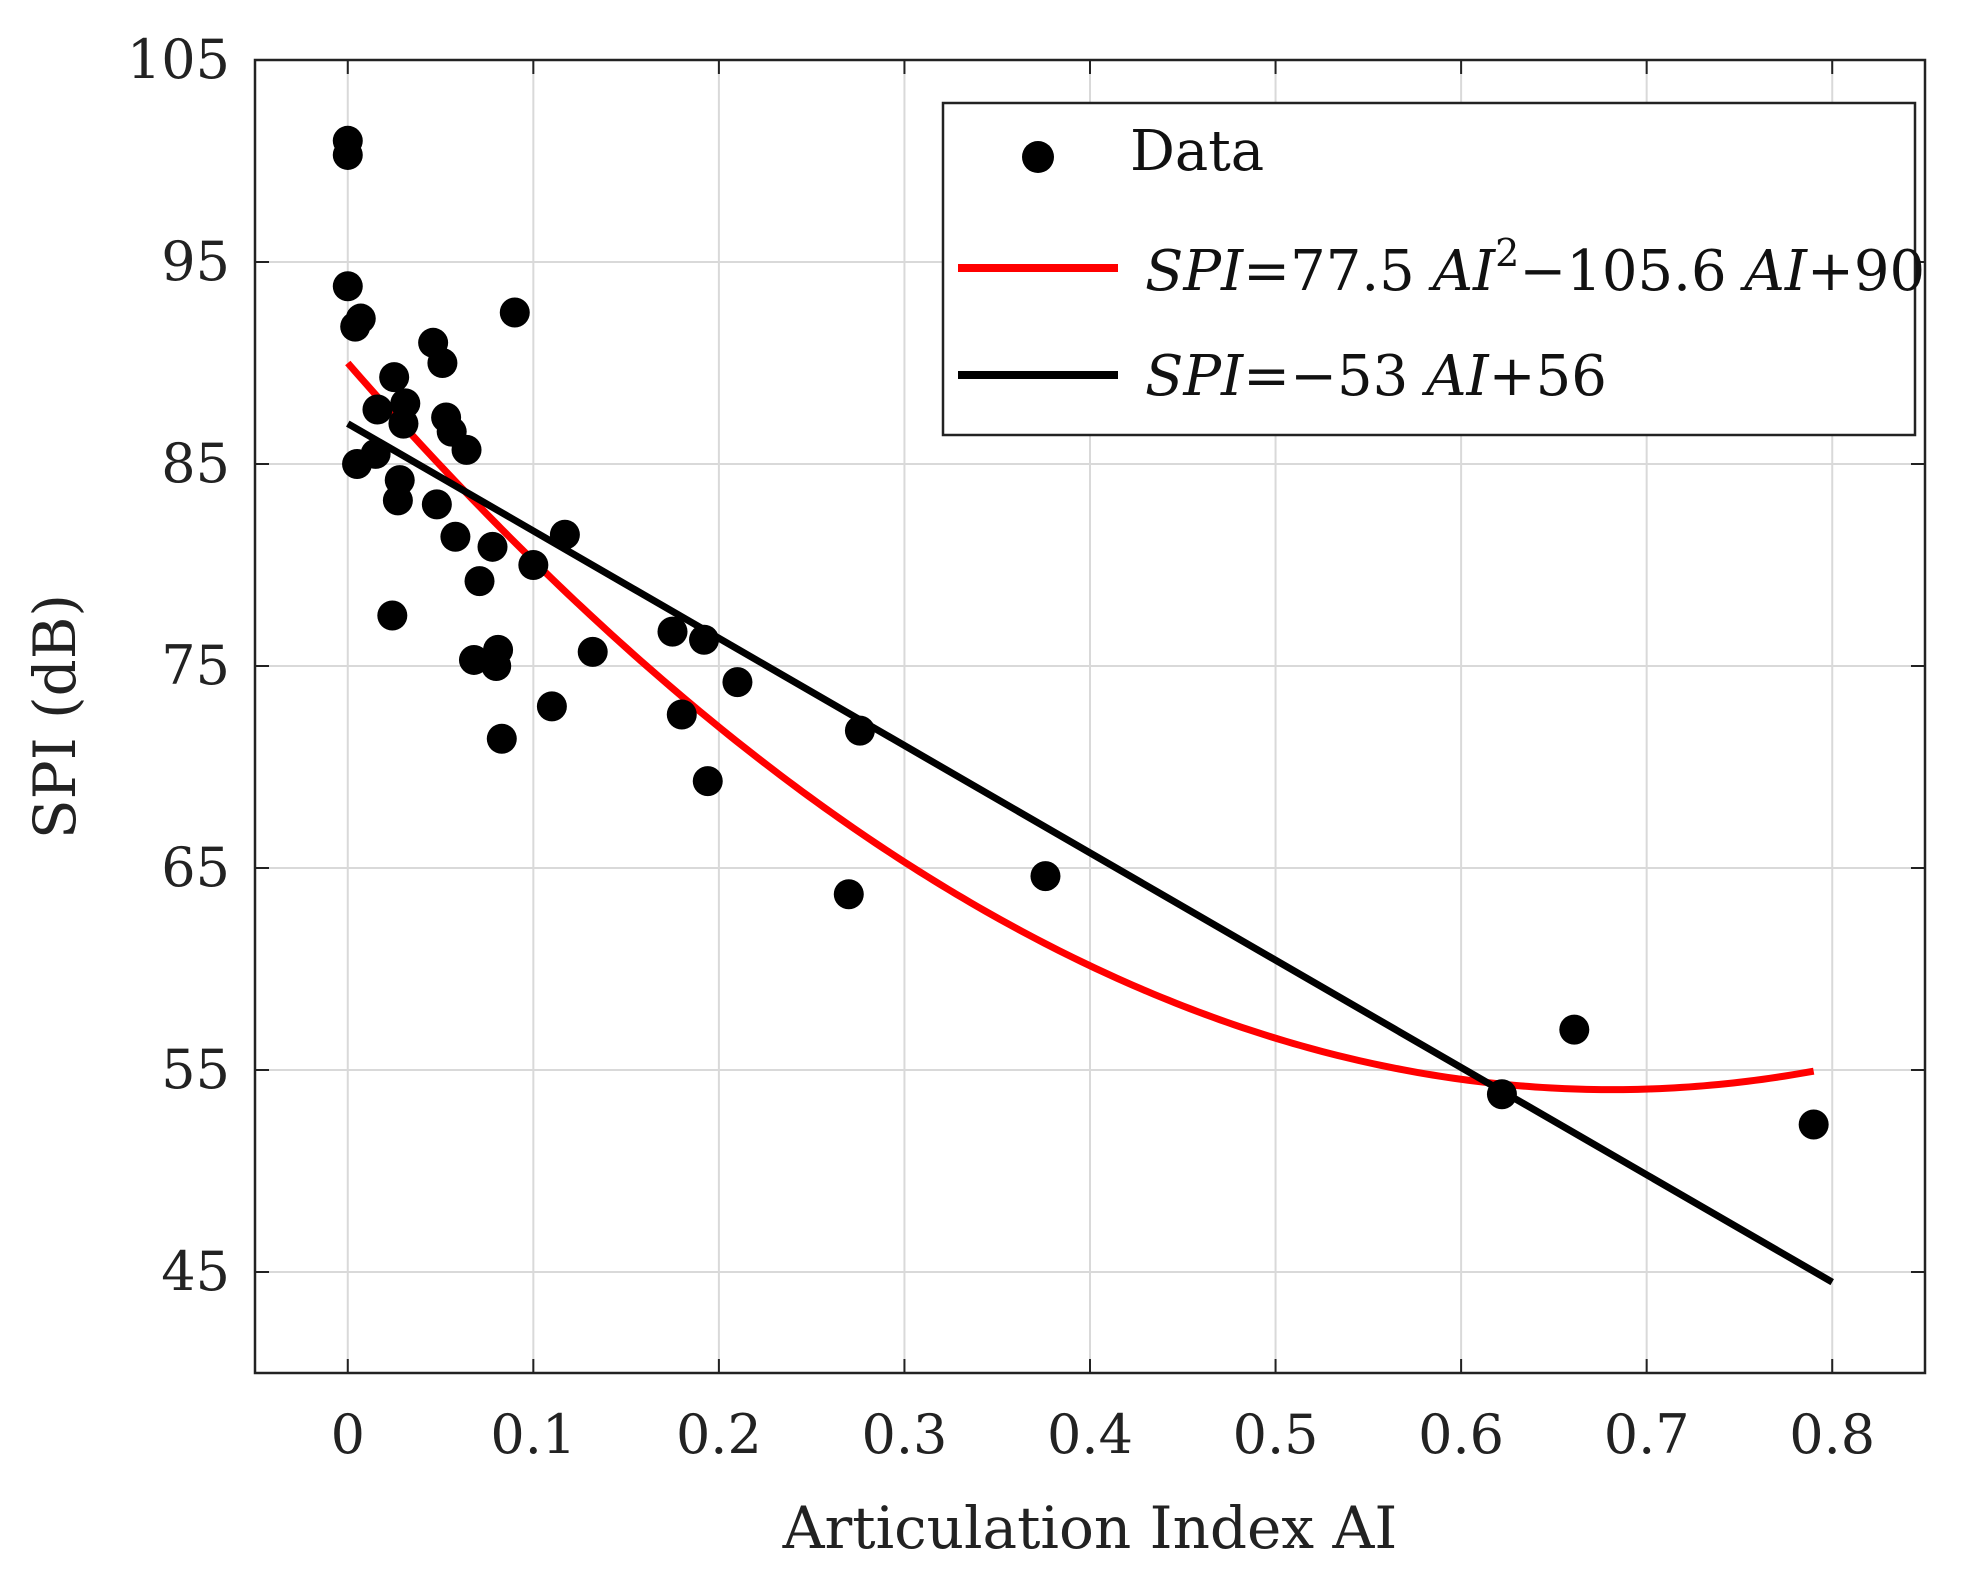 Image resolution: width=1977 pixels, height=1571 pixels. Describe the element at coordinates (1090, 1528) in the screenshot. I see `x-axis-label: Articulation Index AI` at that location.